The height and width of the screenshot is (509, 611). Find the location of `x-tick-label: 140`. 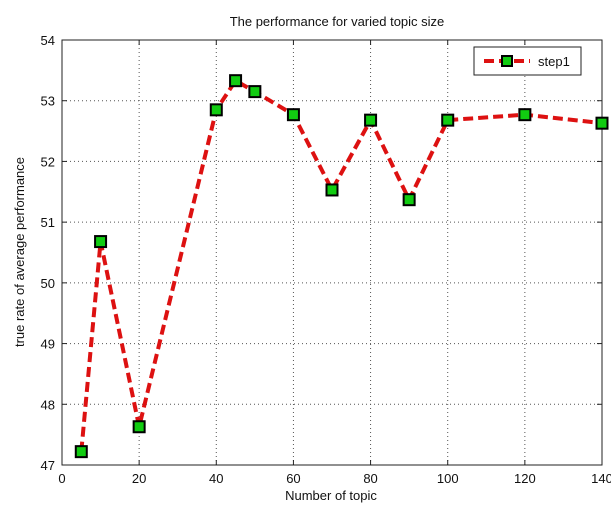

x-tick-label: 140 is located at coordinates (601, 478).